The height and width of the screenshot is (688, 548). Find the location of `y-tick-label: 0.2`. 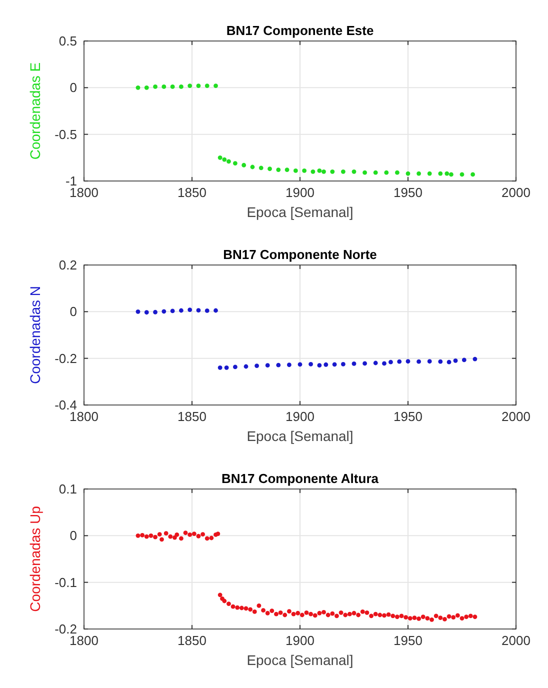

y-tick-label: 0.2 is located at coordinates (67, 265).